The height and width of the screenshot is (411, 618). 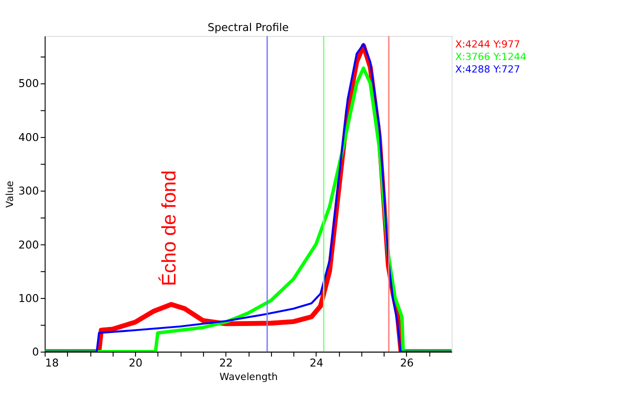 I want to click on x-tick-label: 20, so click(x=135, y=363).